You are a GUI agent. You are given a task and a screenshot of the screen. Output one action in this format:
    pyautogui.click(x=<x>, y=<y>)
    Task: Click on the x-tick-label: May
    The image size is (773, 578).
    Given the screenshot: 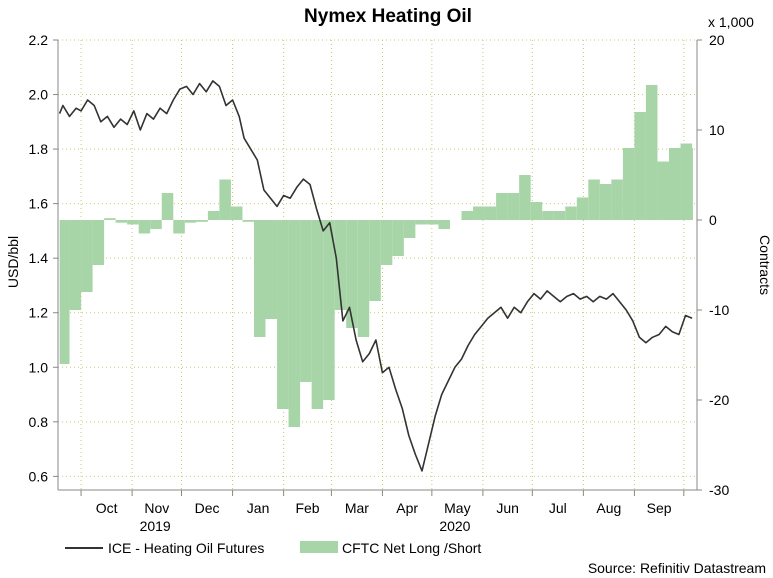 What is the action you would take?
    pyautogui.click(x=457, y=508)
    